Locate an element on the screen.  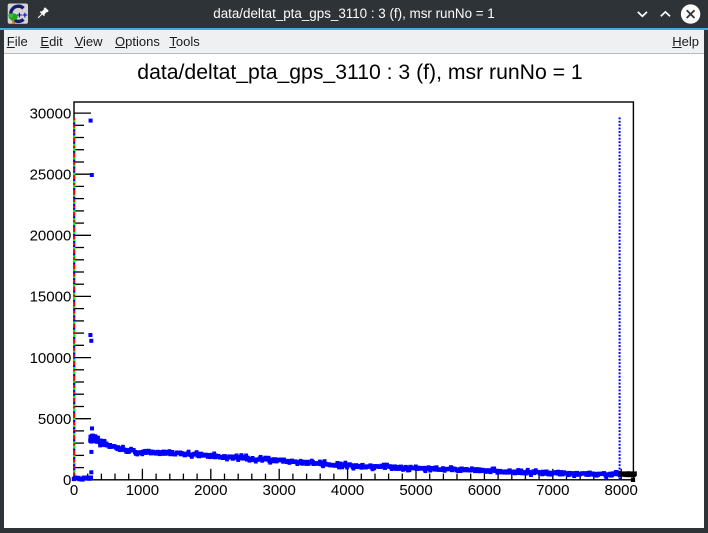
svg-text: 6000 is located at coordinates (484, 490).